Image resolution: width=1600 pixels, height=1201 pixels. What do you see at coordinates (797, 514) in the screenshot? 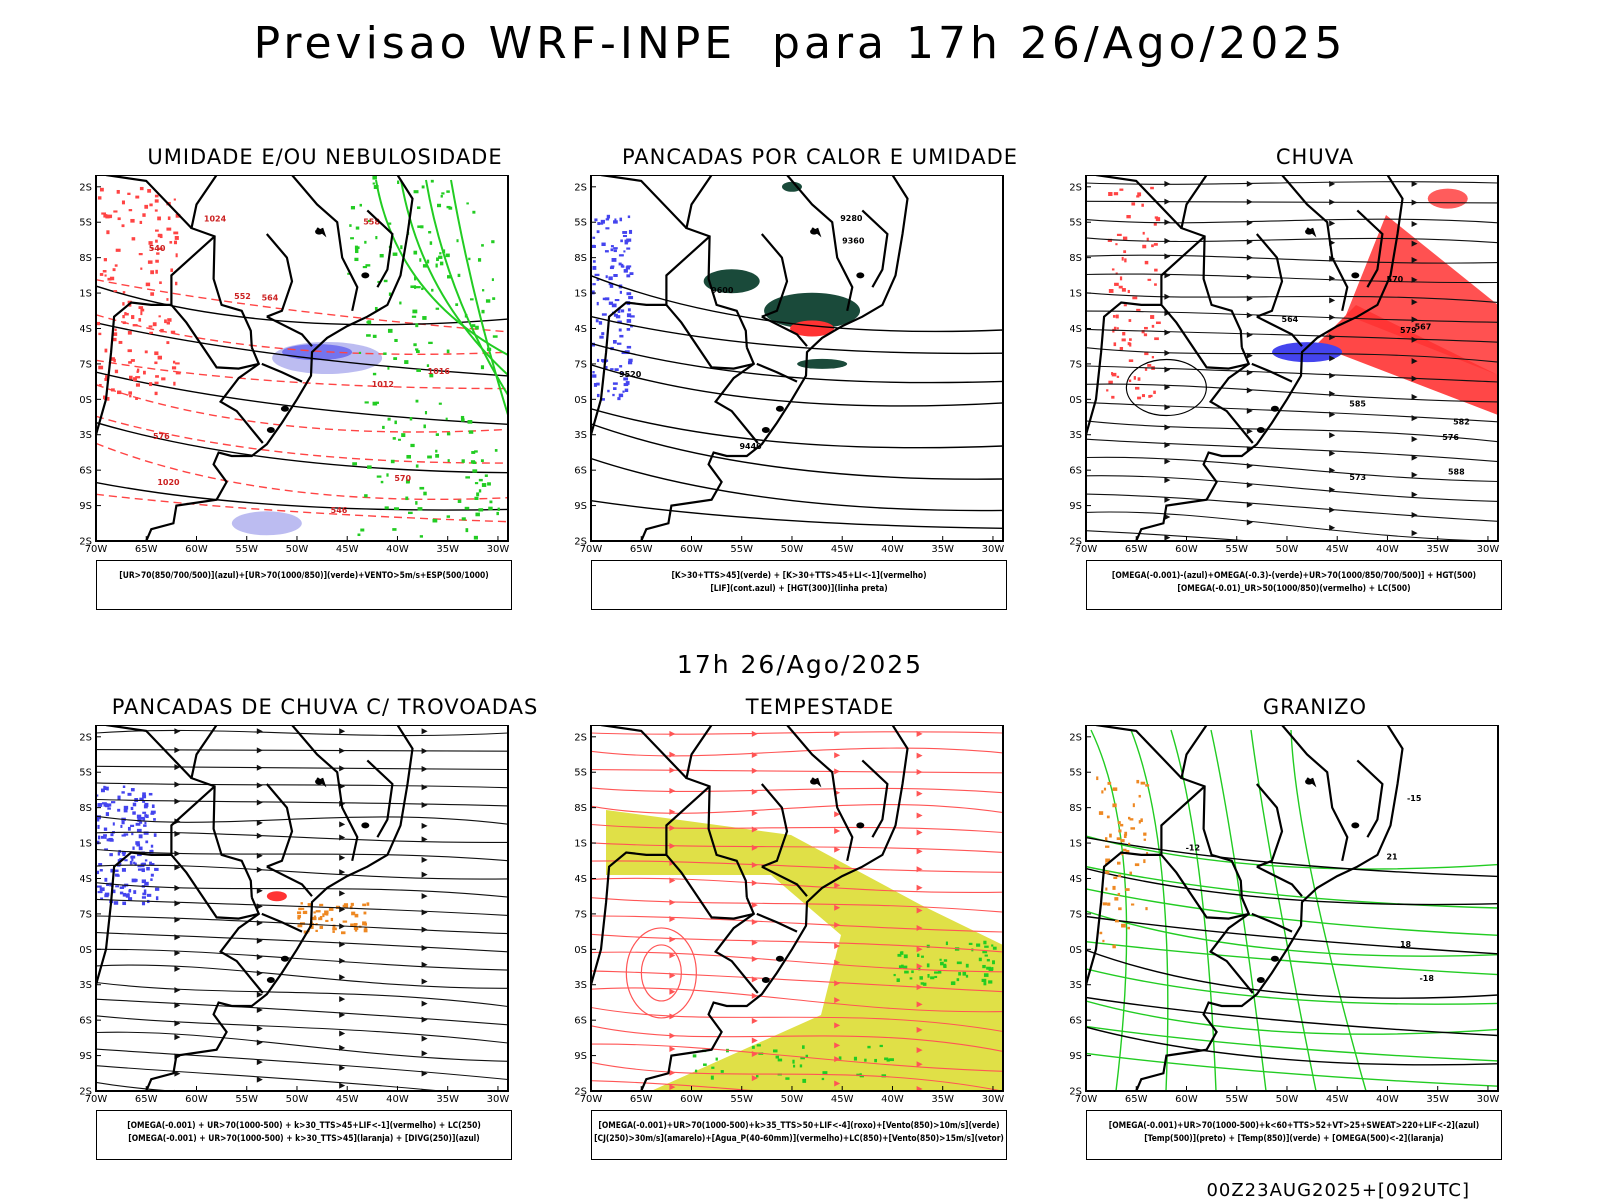
I see `hgt300-contour` at bounding box center [797, 514].